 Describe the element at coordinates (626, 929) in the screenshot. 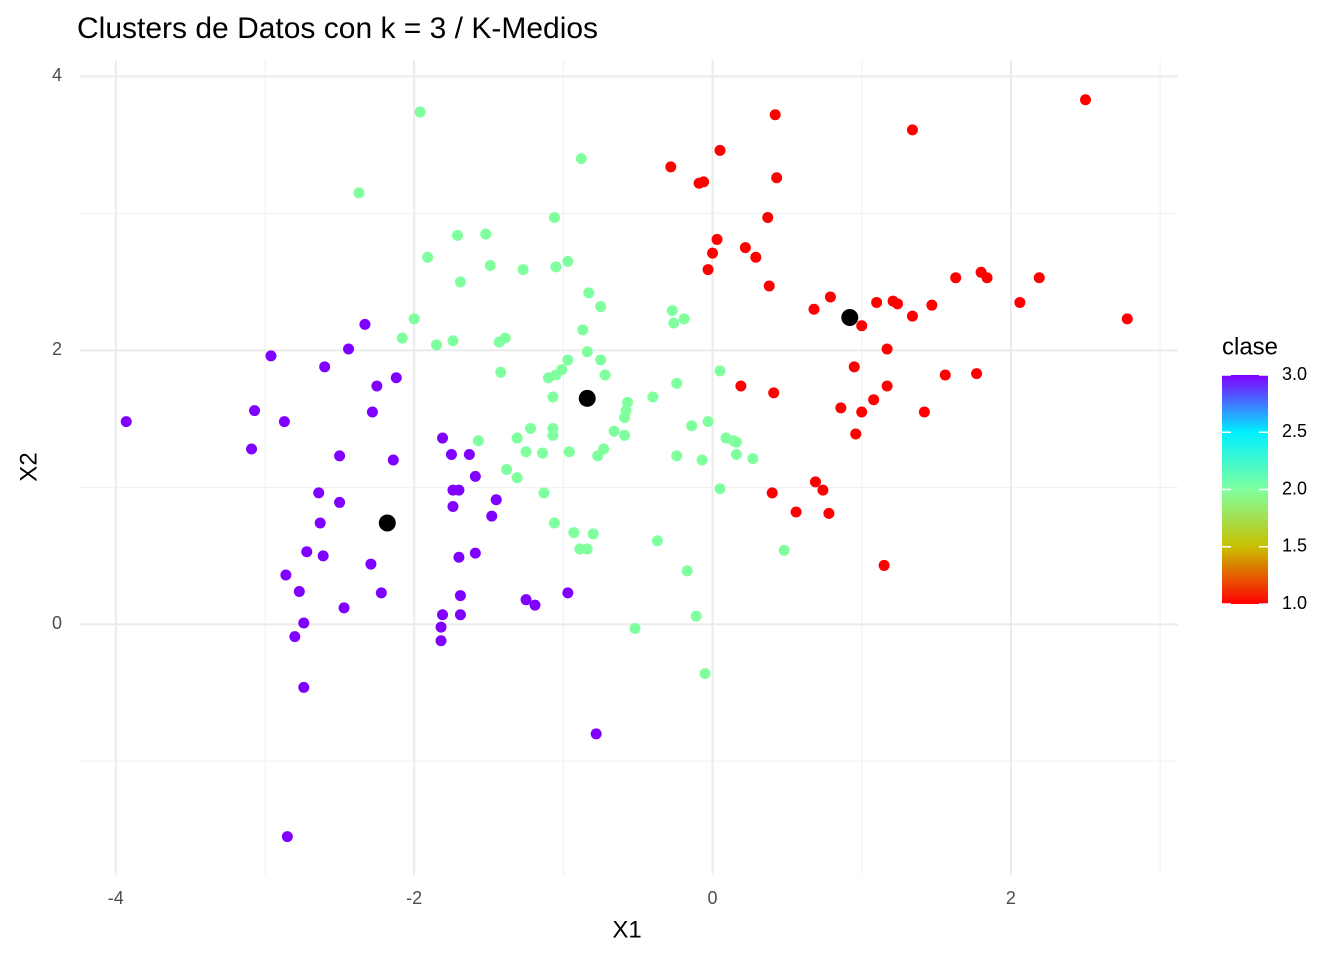

I see `x-axis-label: X1` at that location.